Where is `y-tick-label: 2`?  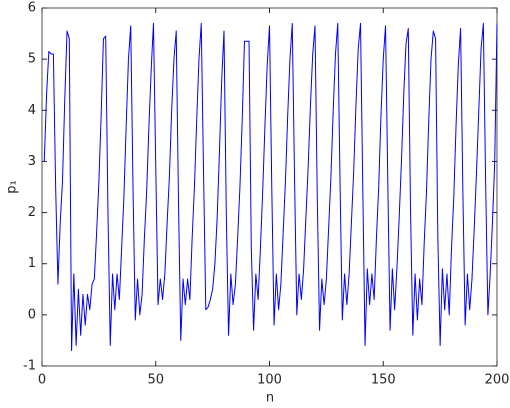 y-tick-label: 2 is located at coordinates (32, 212).